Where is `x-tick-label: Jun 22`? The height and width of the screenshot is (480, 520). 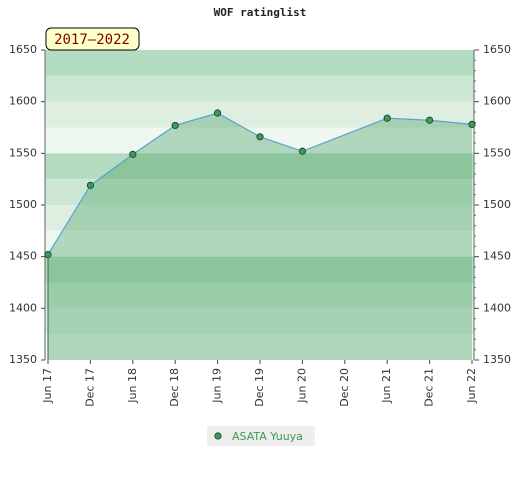
x-tick-label: Jun 22 is located at coordinates (471, 386).